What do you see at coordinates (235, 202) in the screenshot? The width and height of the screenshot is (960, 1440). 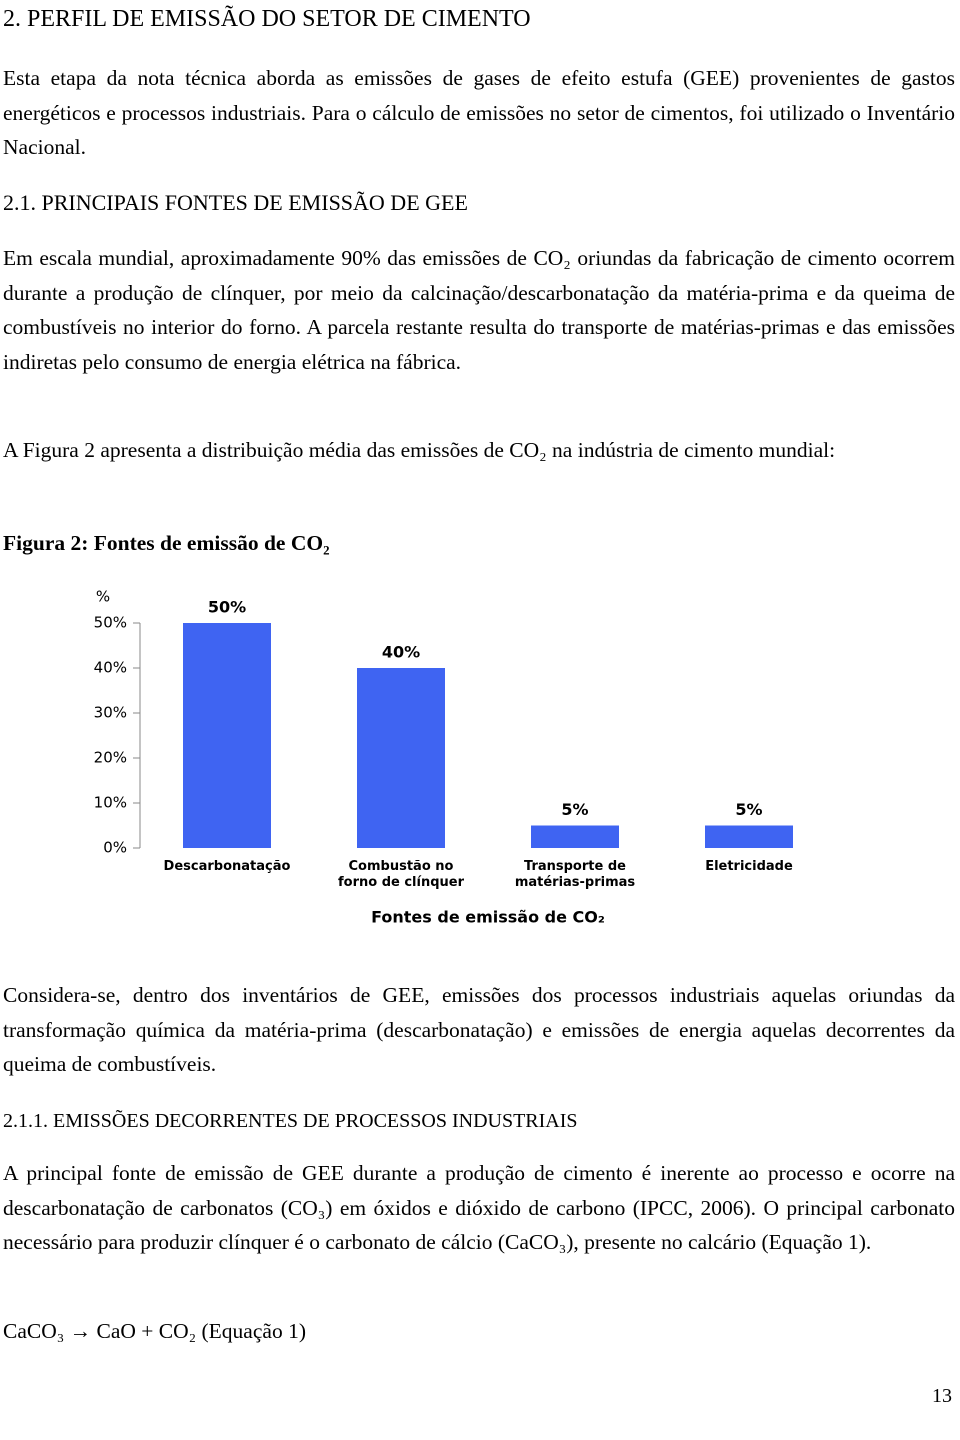 I see `section-title: 2.1. PRINCIPAIS FONTES DE EMISSÃO DE GEE` at bounding box center [235, 202].